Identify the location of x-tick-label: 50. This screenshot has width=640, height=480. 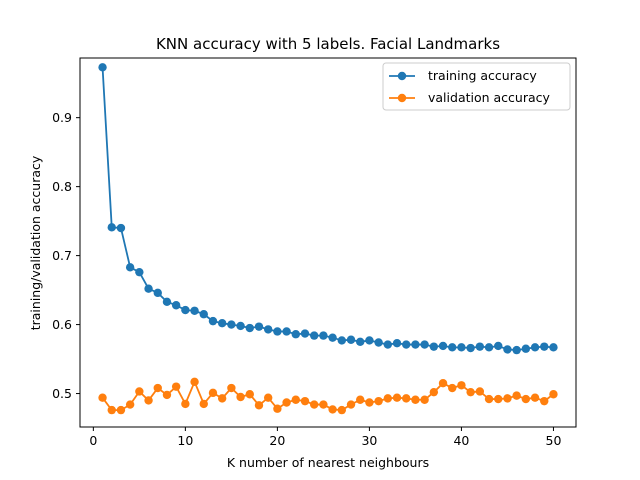
(554, 440).